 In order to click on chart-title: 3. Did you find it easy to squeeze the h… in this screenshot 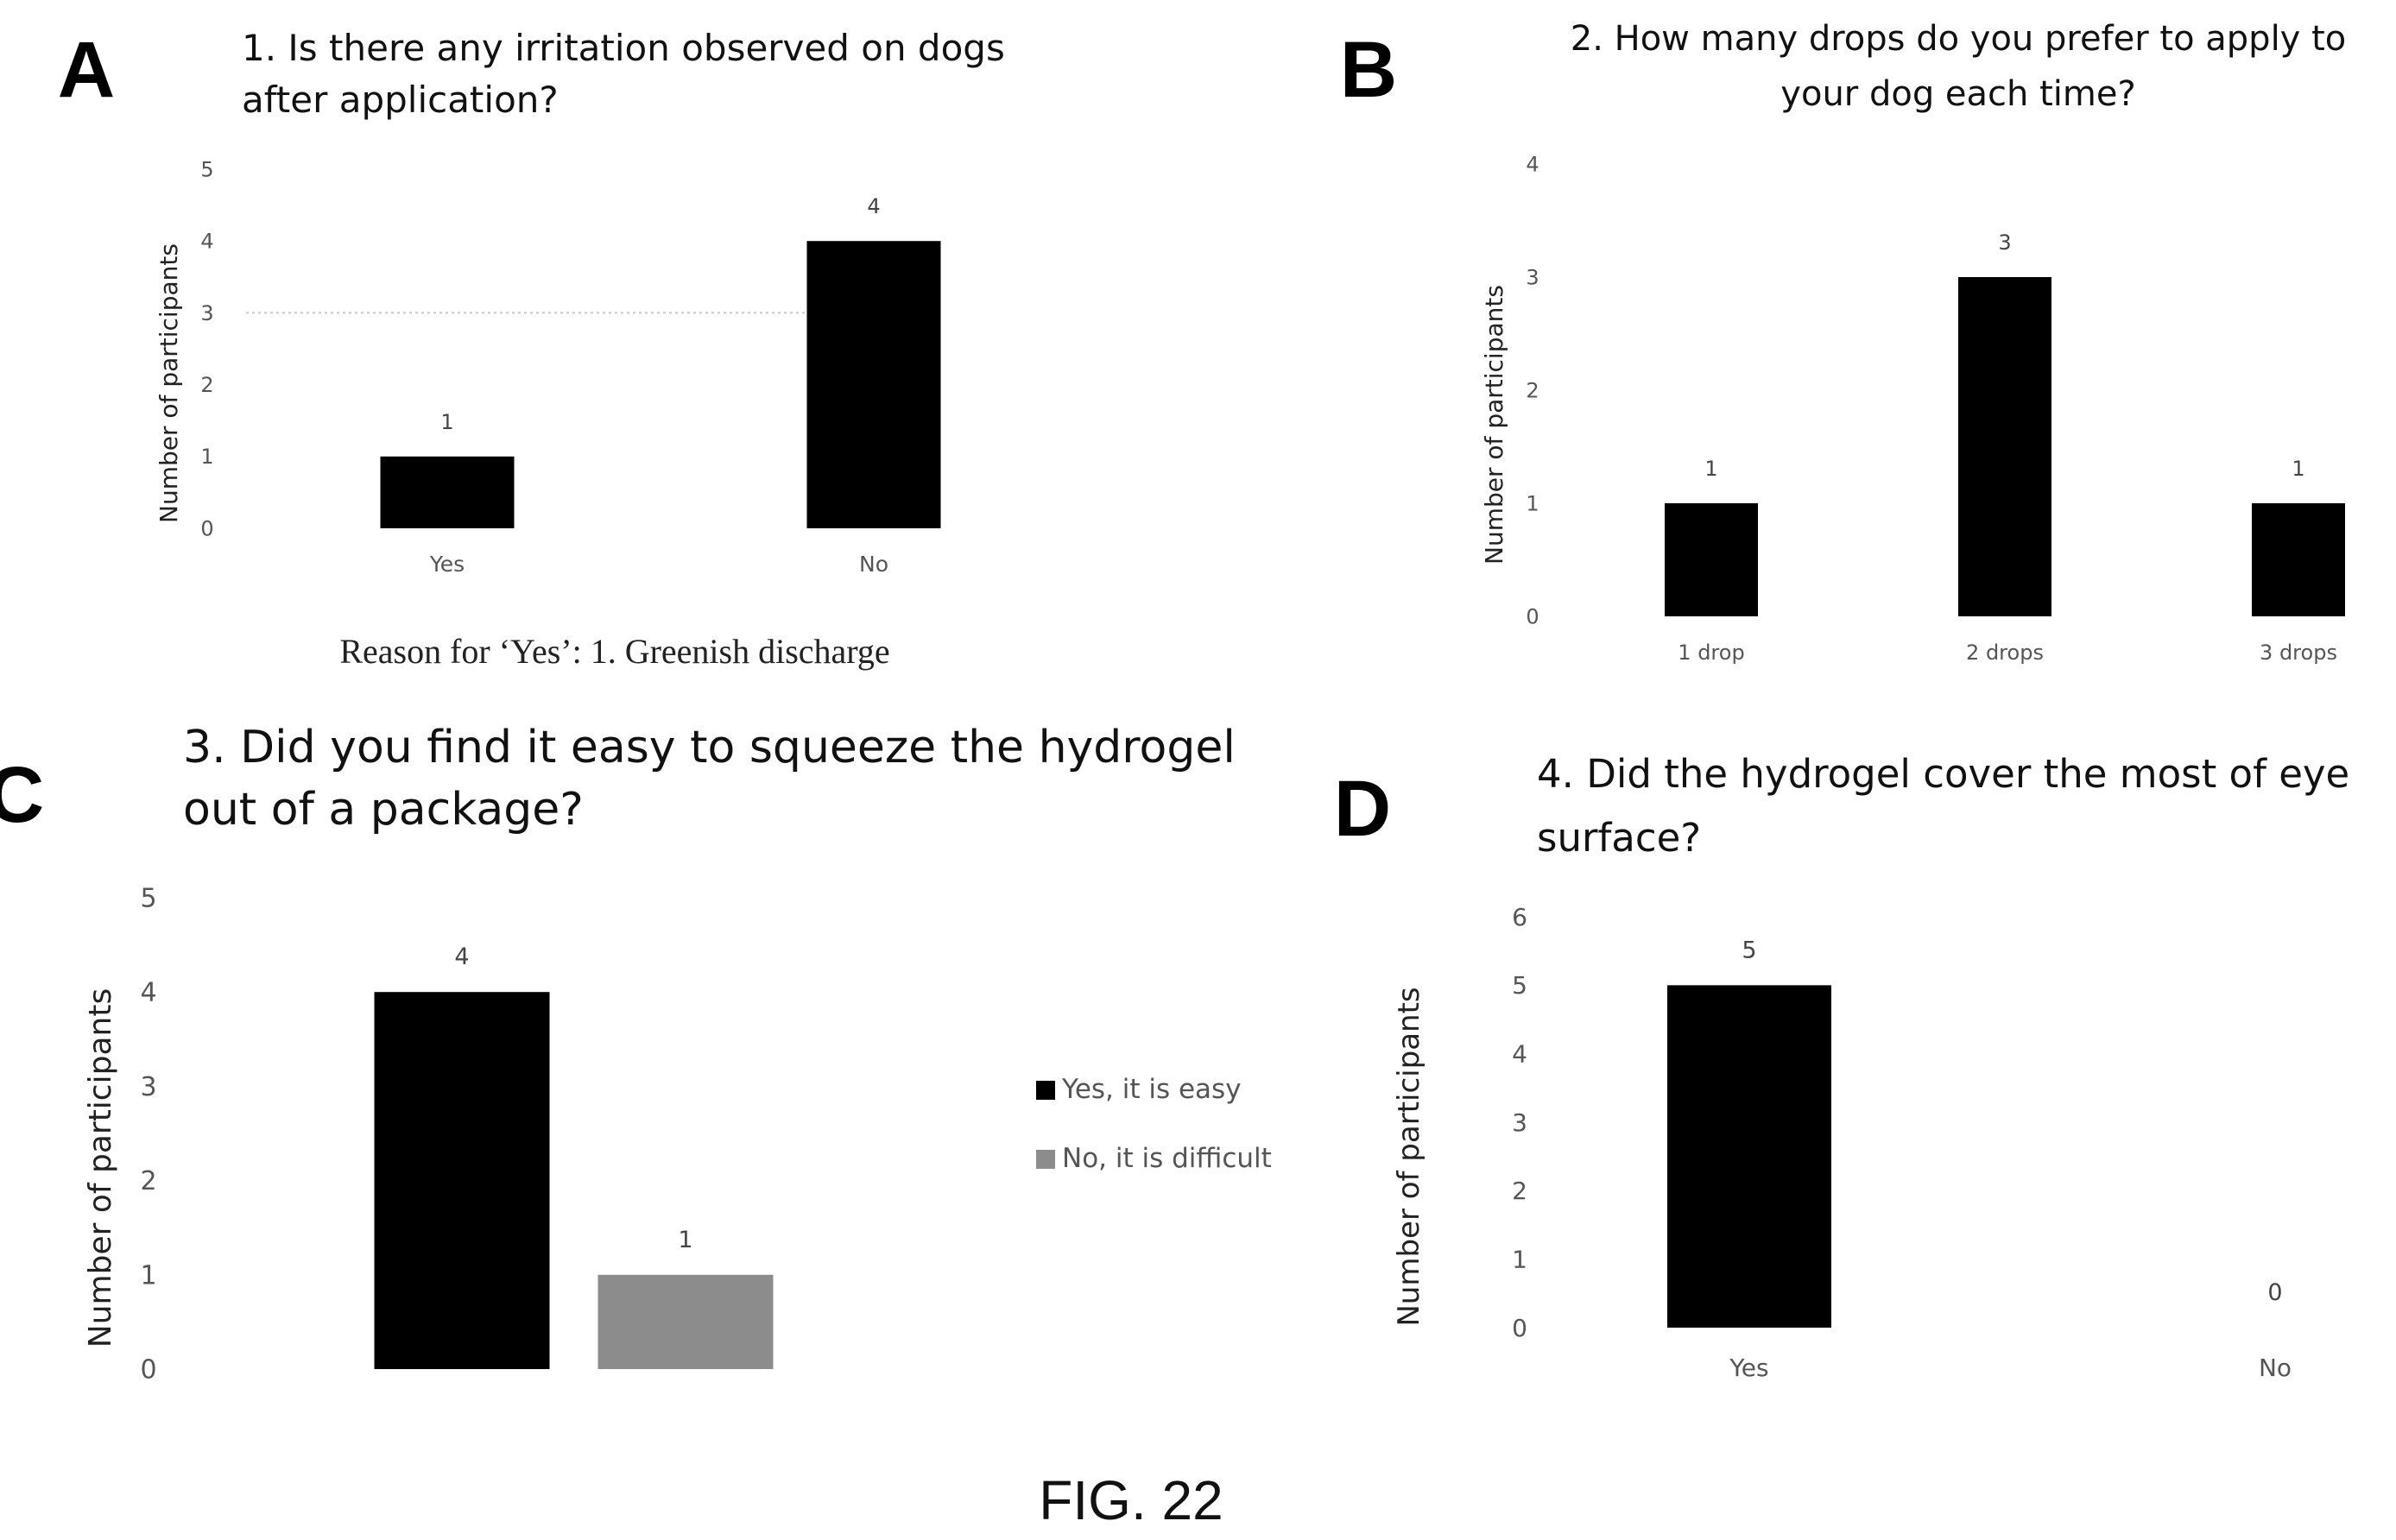, I will do `click(709, 779)`.